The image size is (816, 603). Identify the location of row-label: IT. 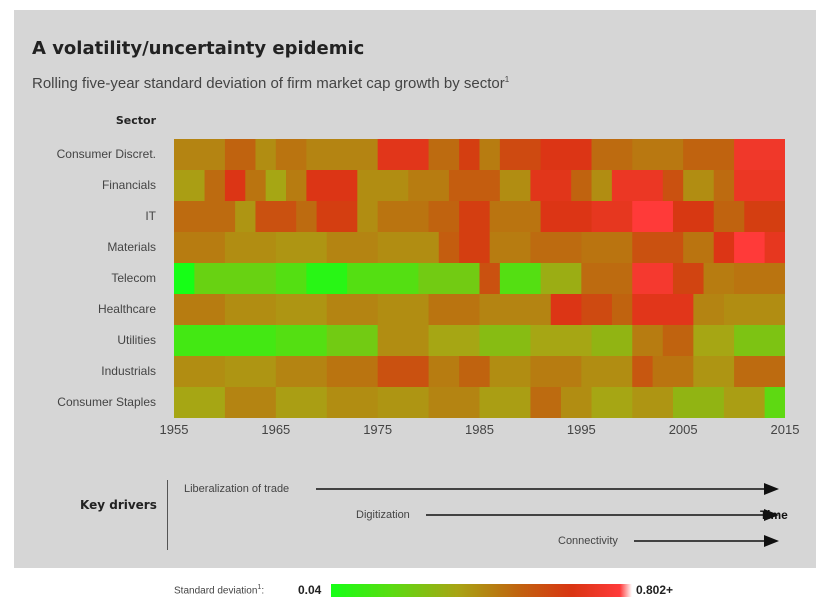
(150, 215).